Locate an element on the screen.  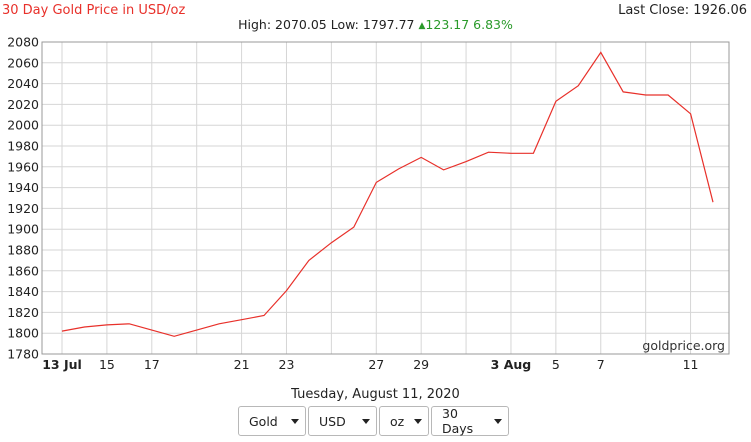
y-tick-label: 1840 is located at coordinates (23, 291).